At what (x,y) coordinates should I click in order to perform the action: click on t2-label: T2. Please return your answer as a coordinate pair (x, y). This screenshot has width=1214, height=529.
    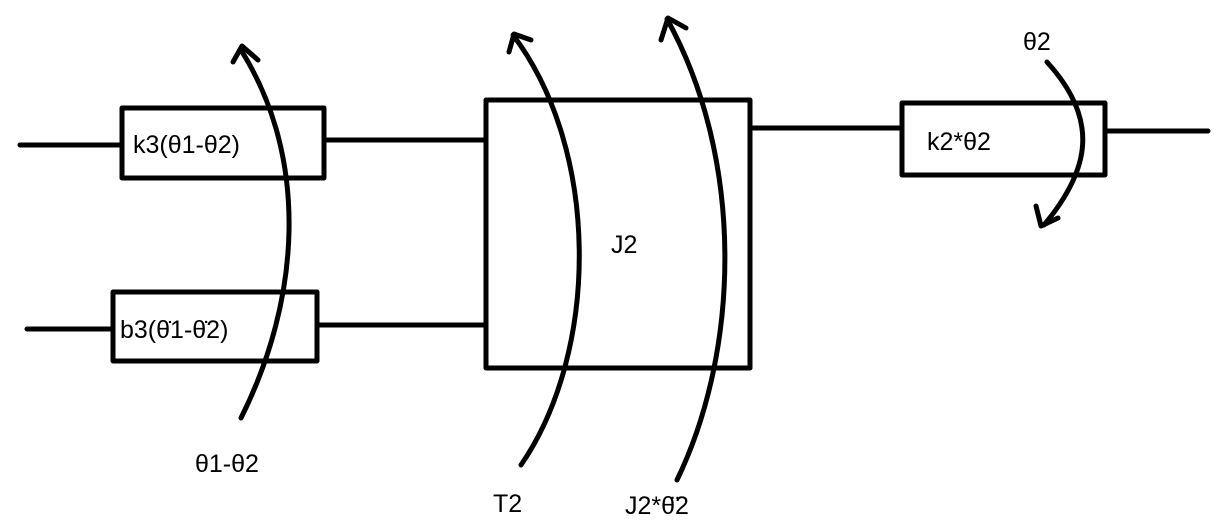
    Looking at the image, I should click on (507, 504).